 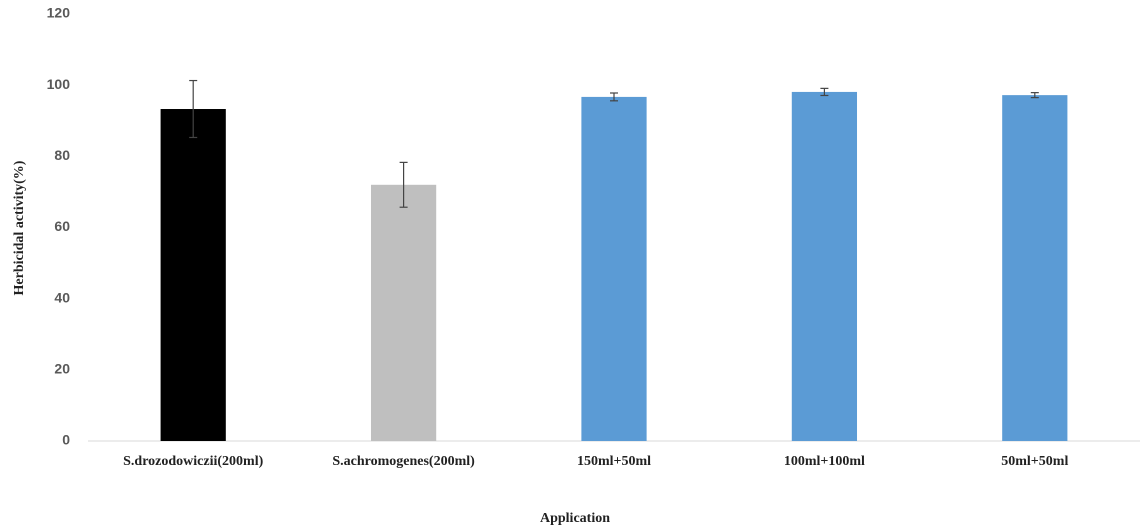 I want to click on x-tick-label: 100ml+100ml, so click(x=824, y=461).